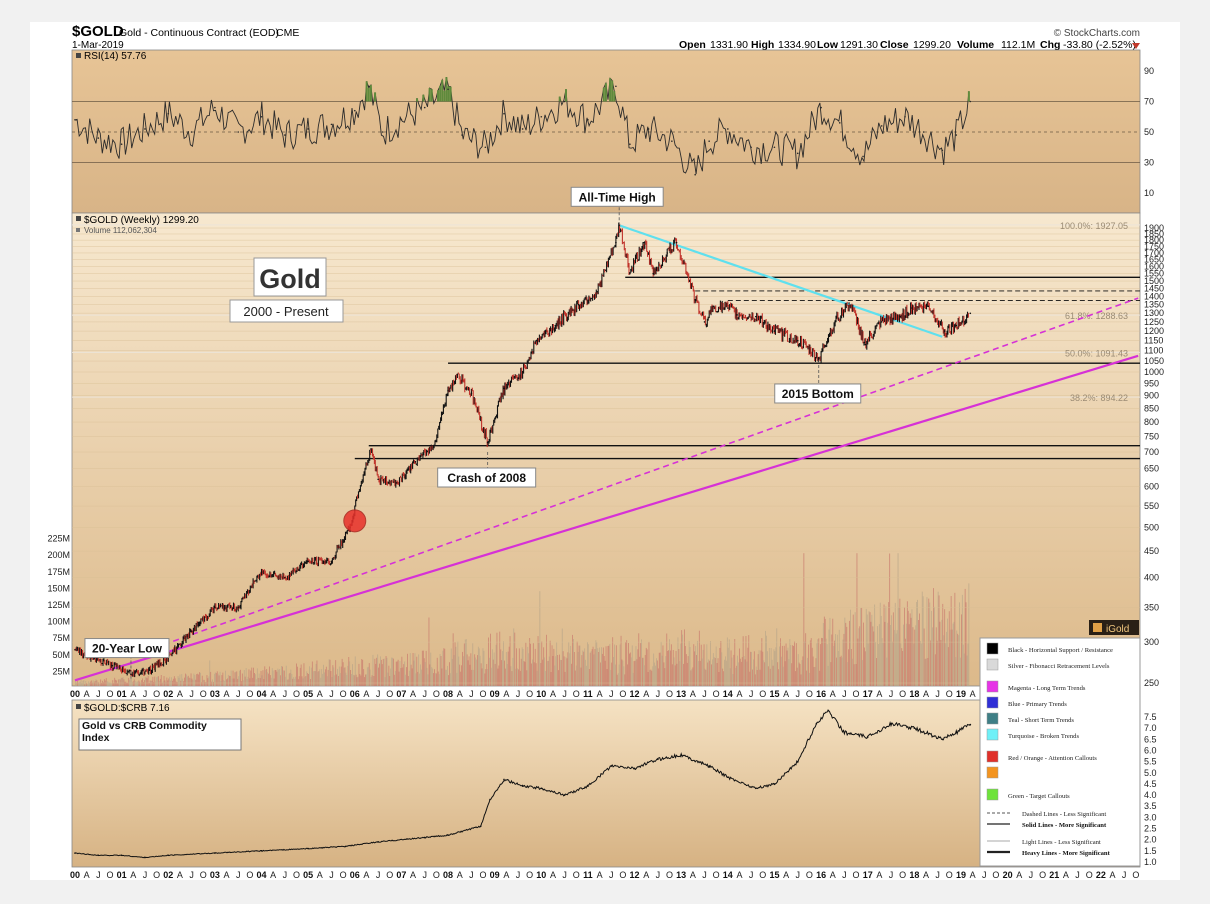 The image size is (1210, 904). What do you see at coordinates (1060, 650) in the screenshot?
I see `legend-item-label: Black - Horizontal Support / Resistance` at bounding box center [1060, 650].